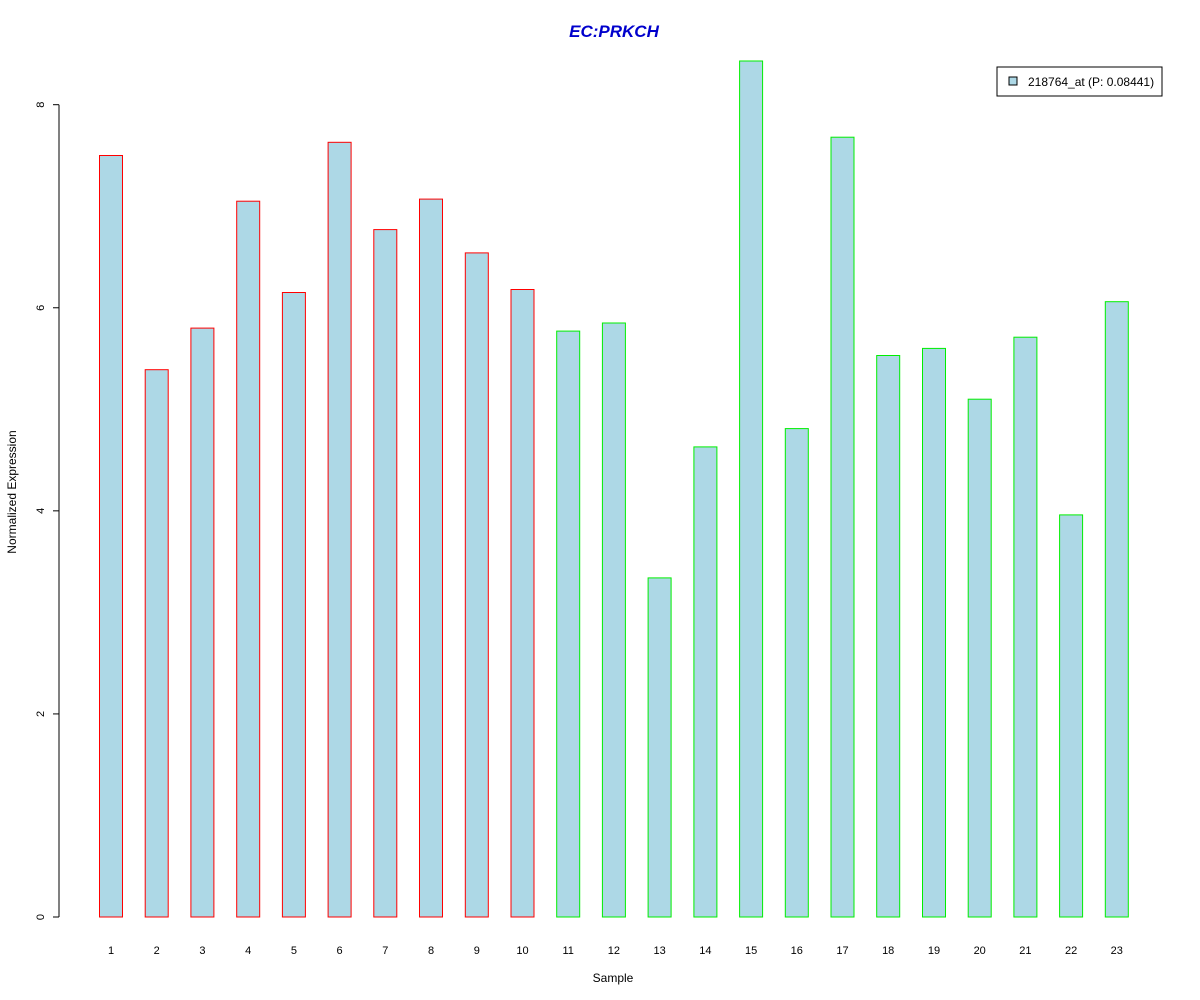 This screenshot has width=1200, height=1000. Describe the element at coordinates (47, 511) in the screenshot. I see `y-axis: 0 2 4 6 8` at that location.